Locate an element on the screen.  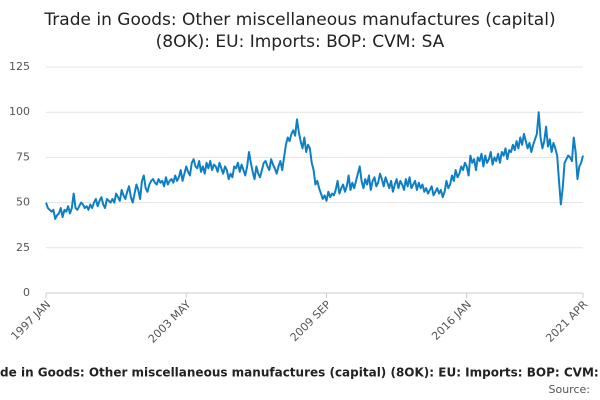
x-tick-label: 2003 MAY is located at coordinates (170, 322).